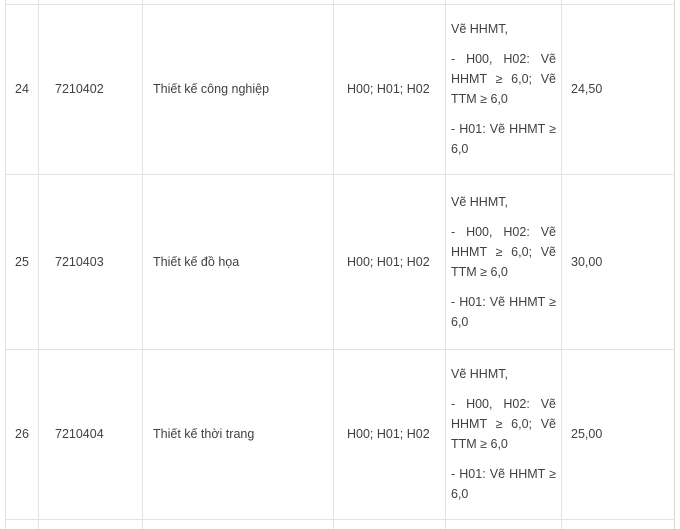 Image resolution: width=680 pixels, height=529 pixels. Describe the element at coordinates (22, 89) in the screenshot. I see `row-number-cell: 24` at that location.